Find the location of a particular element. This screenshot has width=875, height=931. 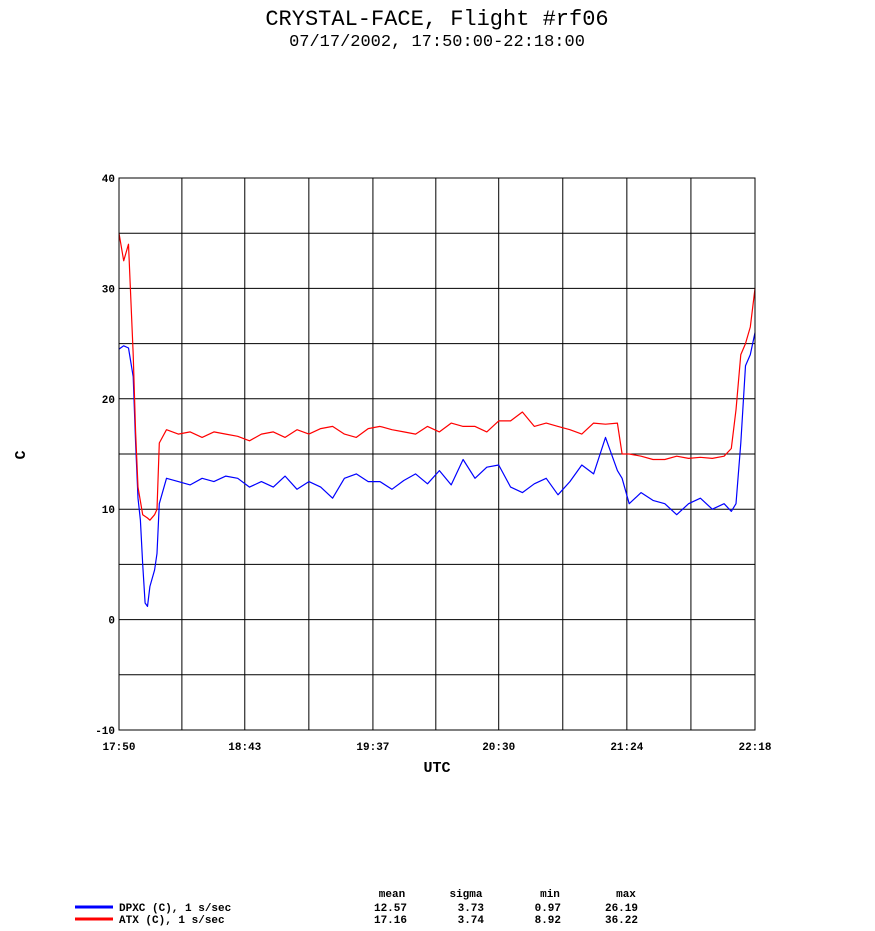

stats-header-sigma: sigma is located at coordinates (465, 895).